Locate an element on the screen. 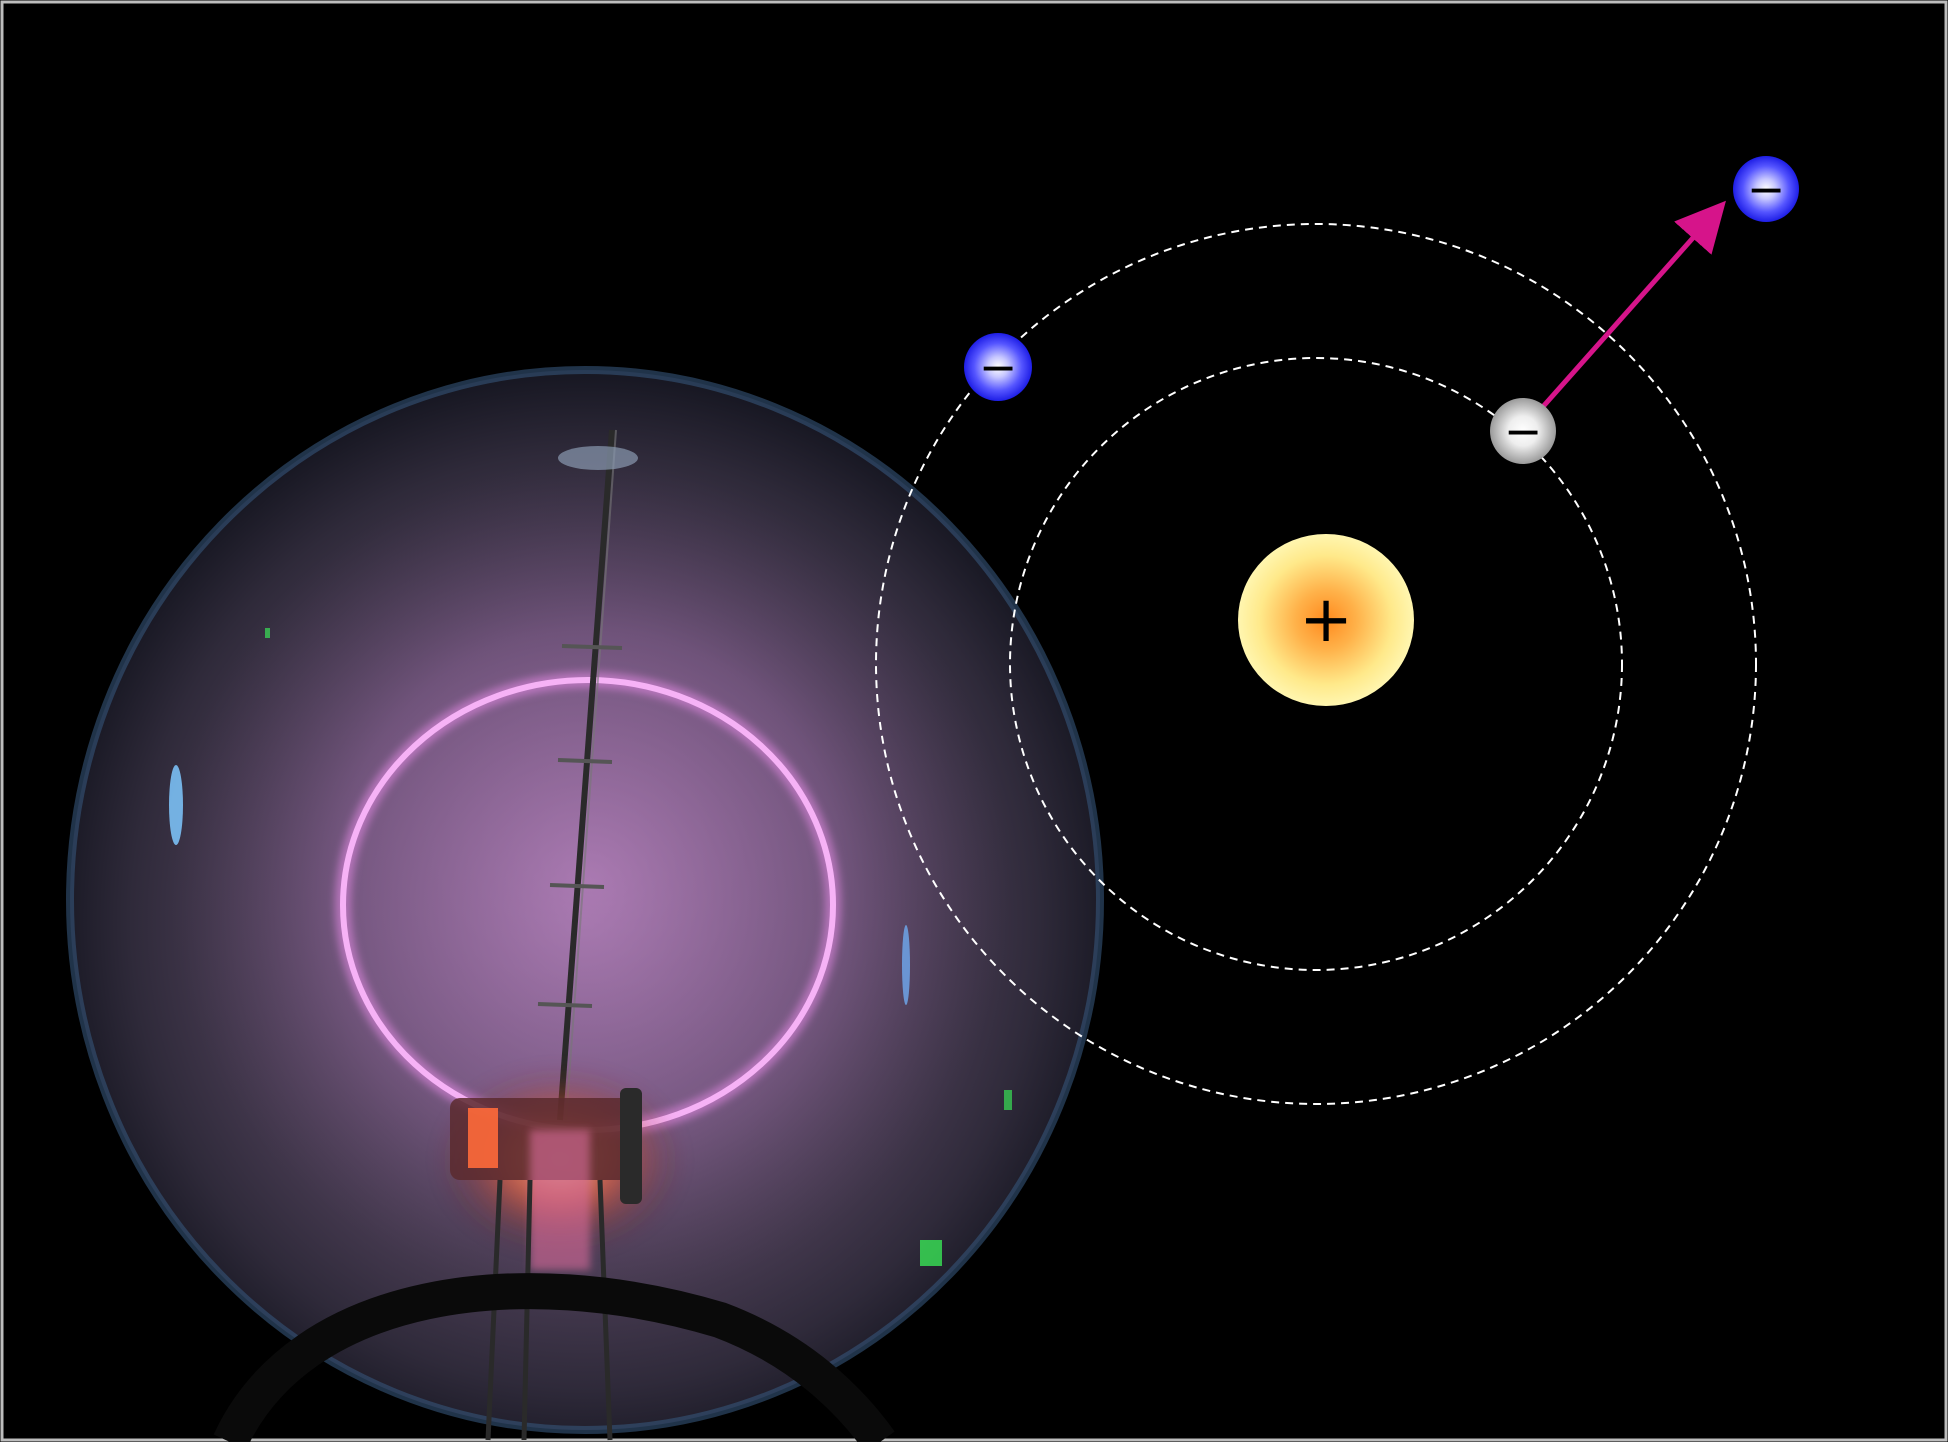  nucleus-charge-sign: + is located at coordinates (1326, 620).